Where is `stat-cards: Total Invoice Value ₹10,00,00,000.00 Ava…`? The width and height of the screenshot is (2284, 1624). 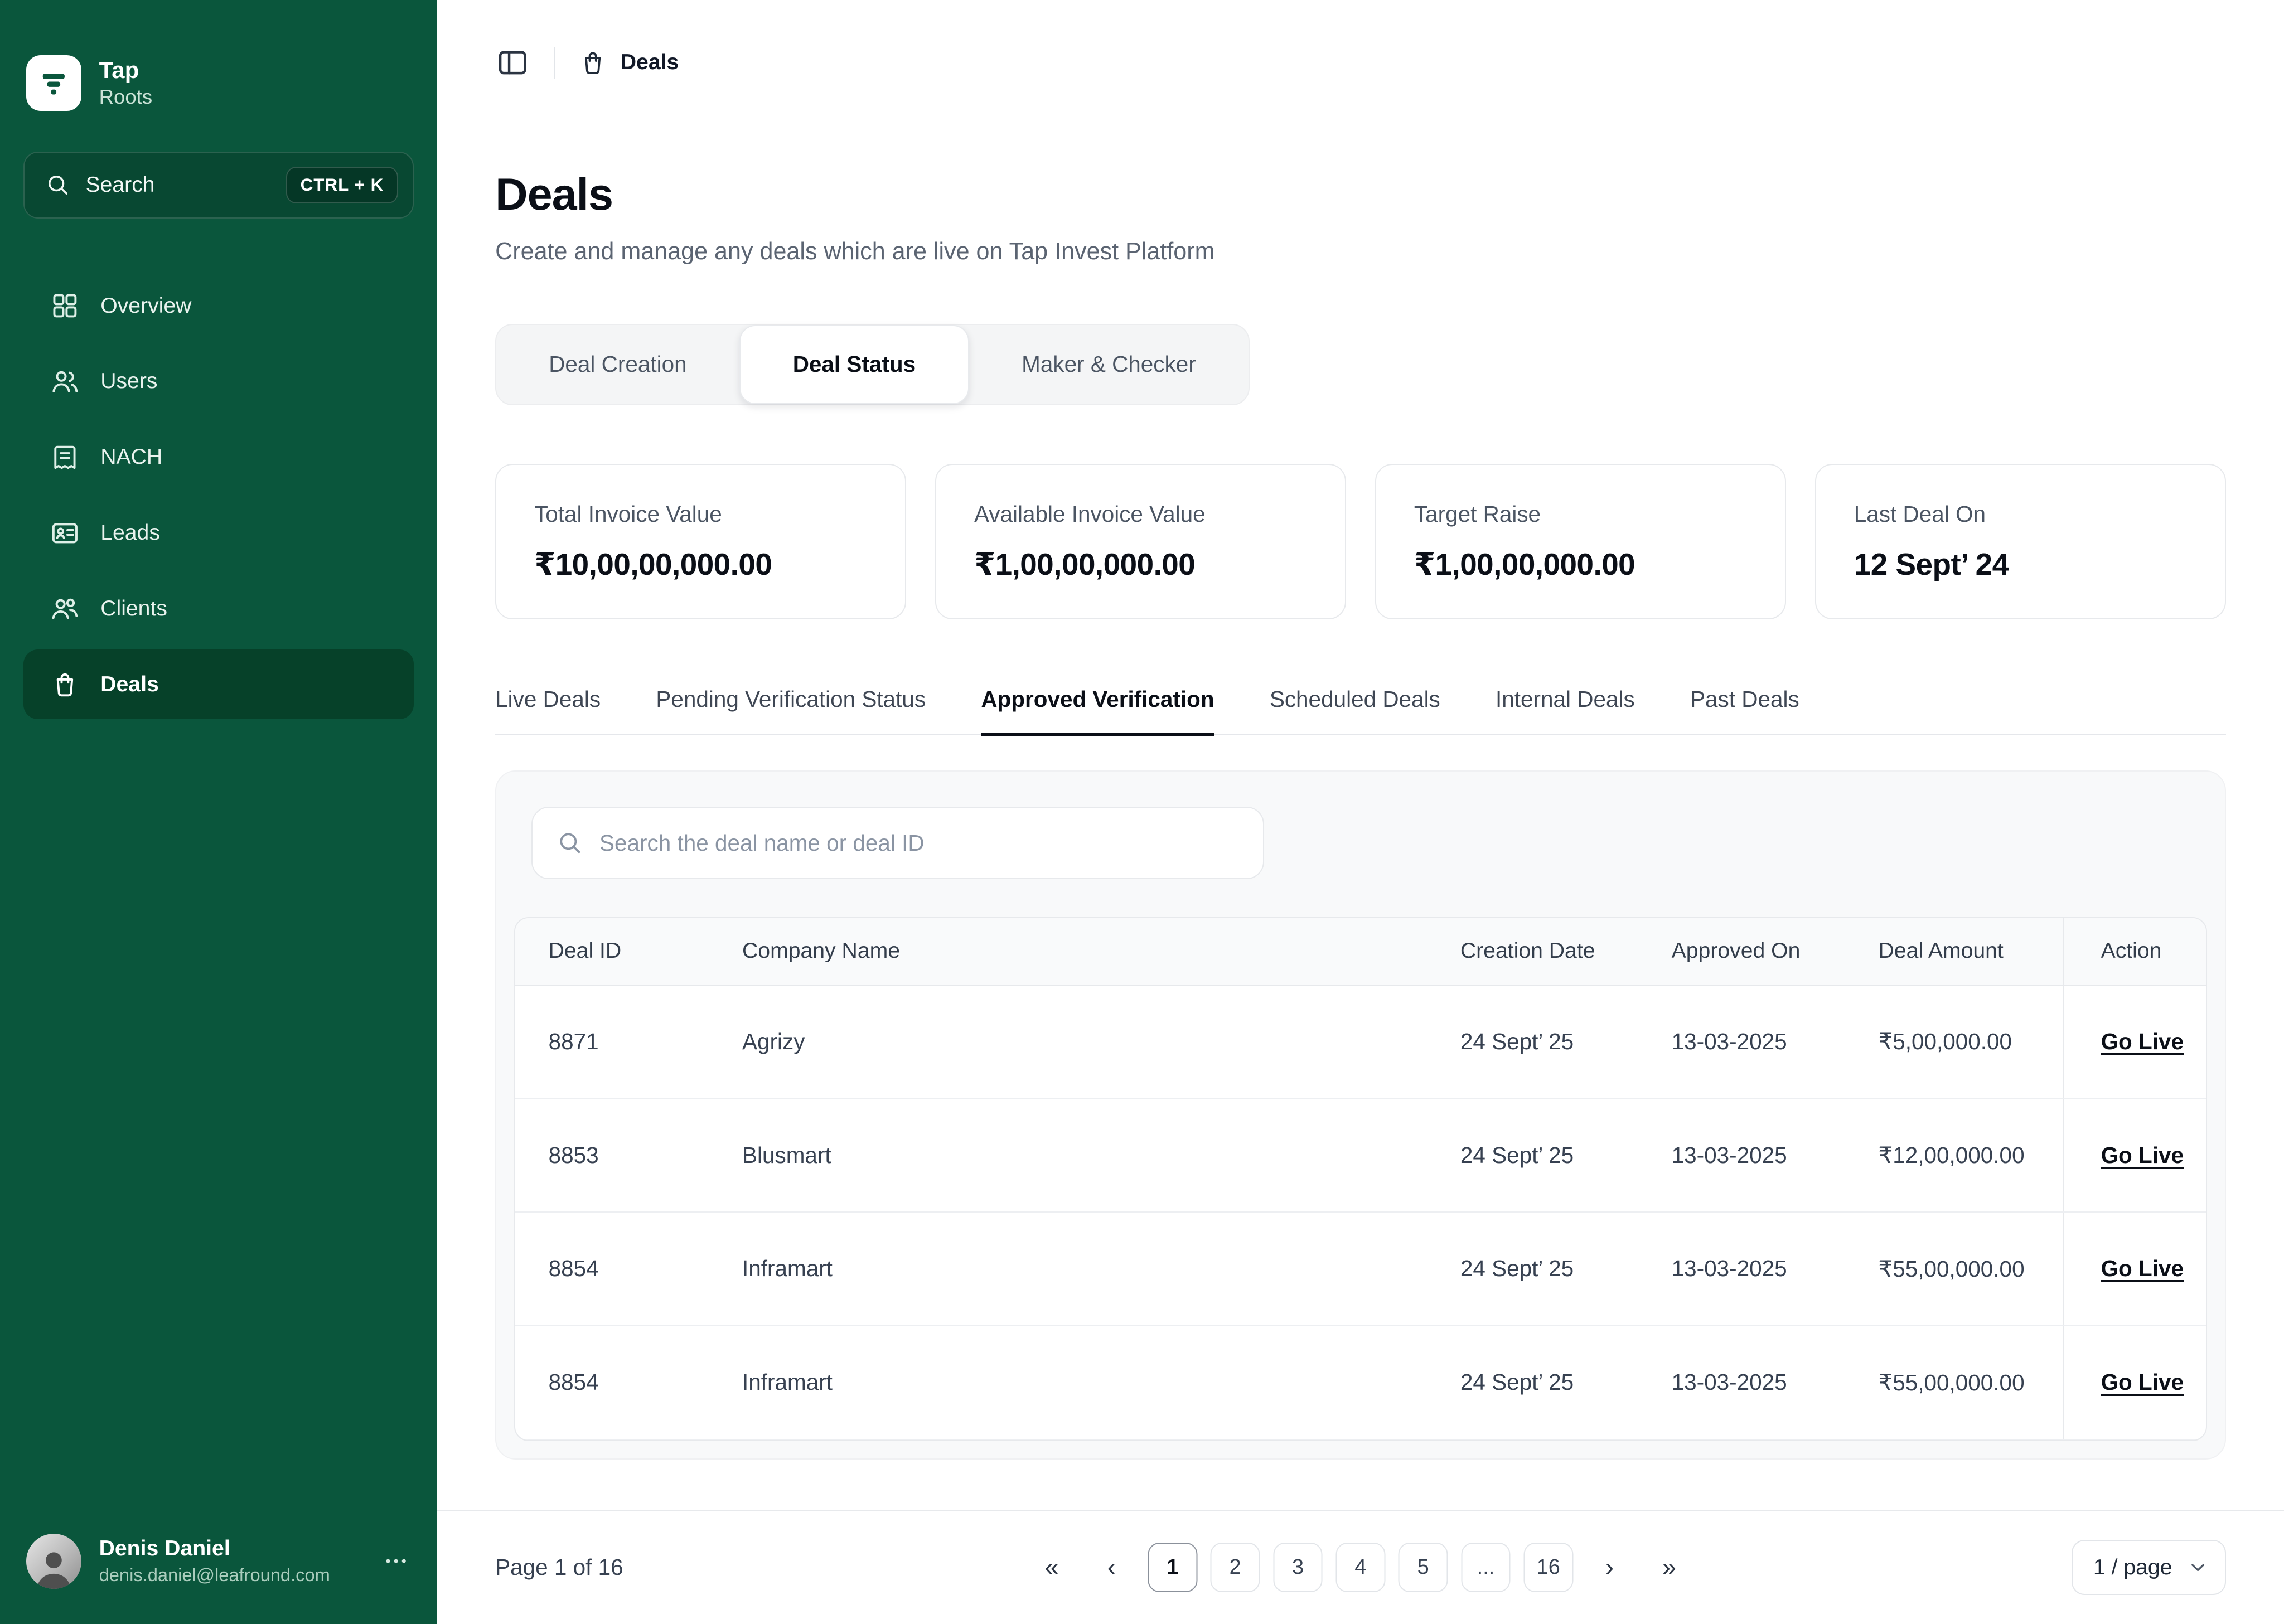 stat-cards: Total Invoice Value ₹10,00,00,000.00 Ava… is located at coordinates (1360, 541).